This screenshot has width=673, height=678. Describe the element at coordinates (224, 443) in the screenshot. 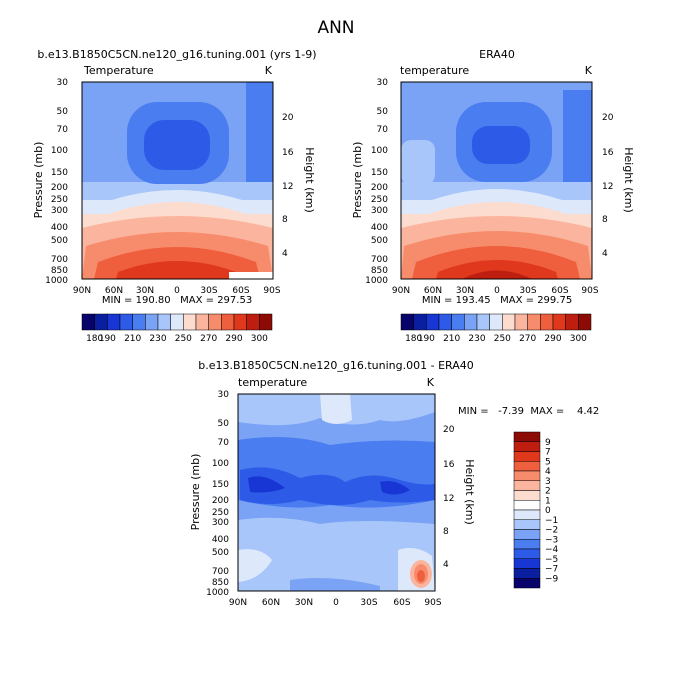

I see `pressure-tick: 70` at that location.